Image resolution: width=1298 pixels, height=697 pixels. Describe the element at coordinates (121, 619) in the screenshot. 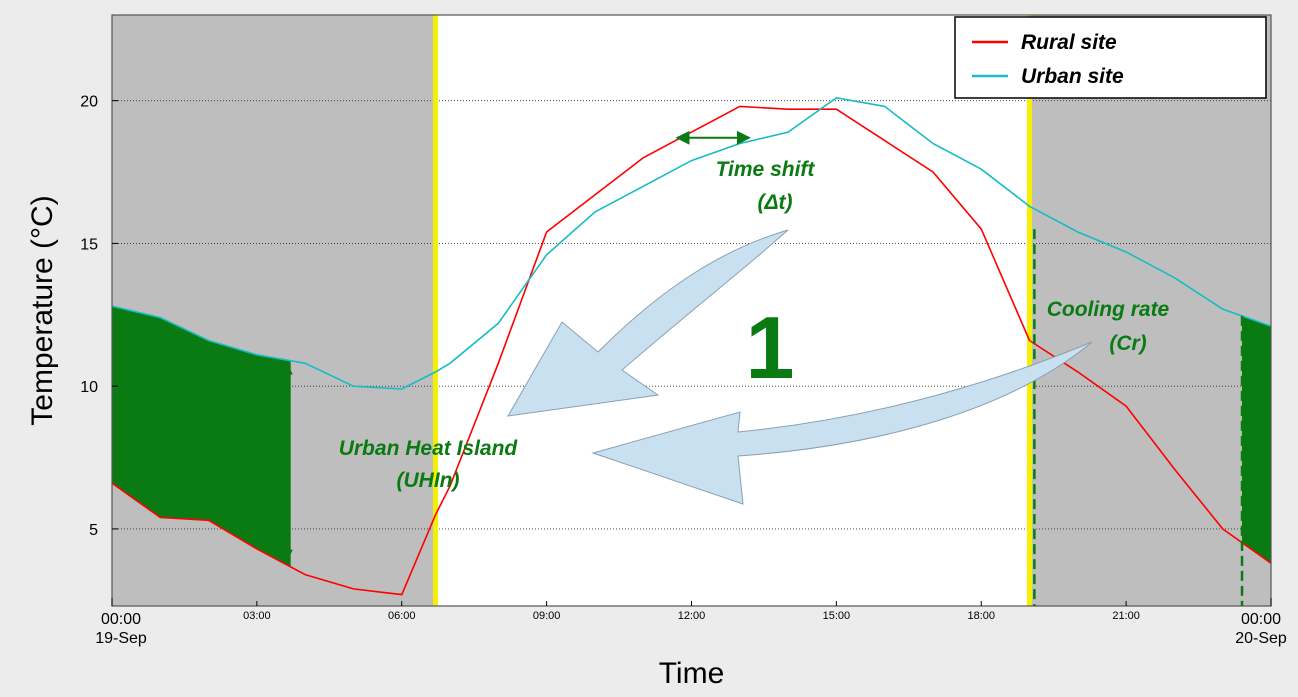

I see `major-xtick-time-1: 00:00` at that location.